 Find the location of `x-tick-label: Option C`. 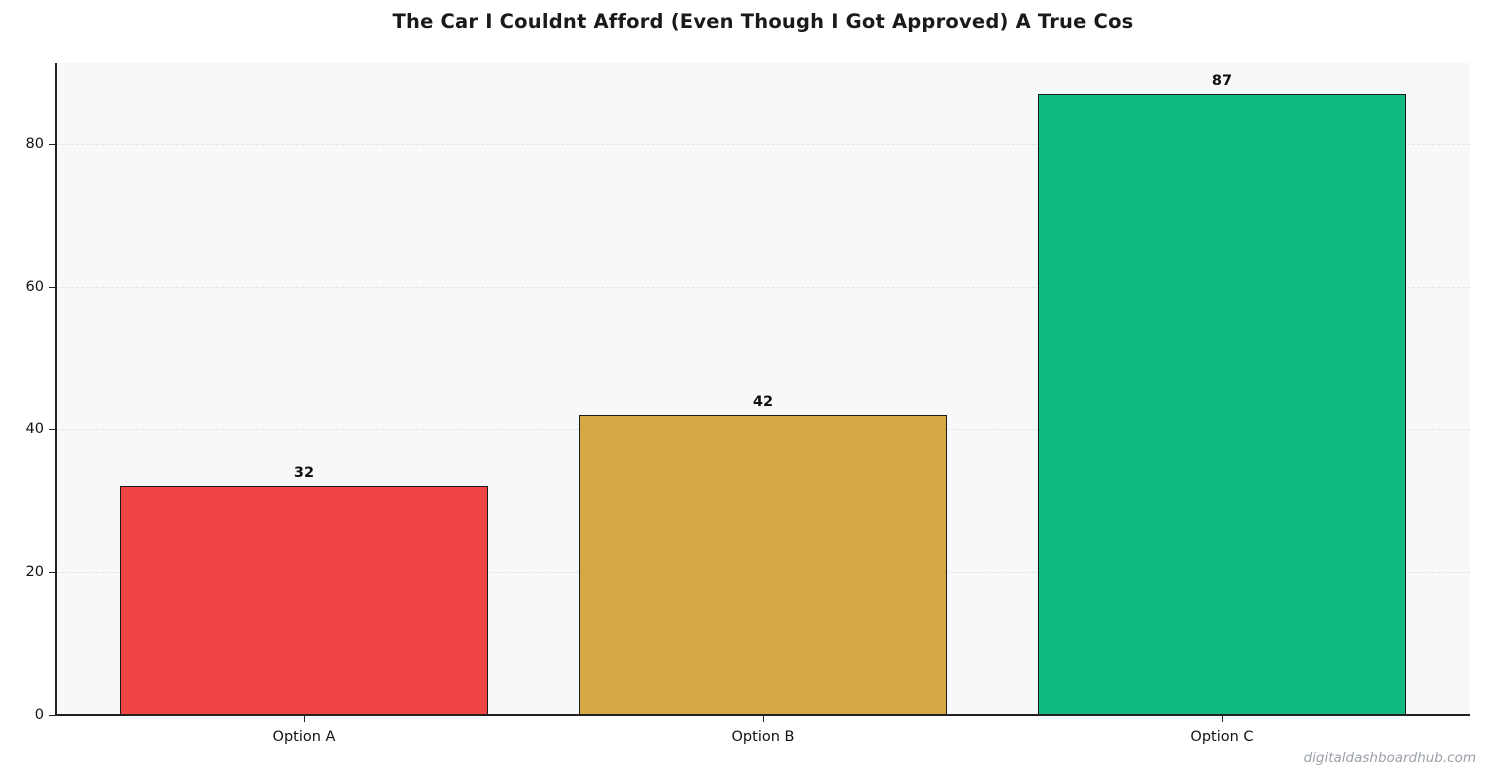

x-tick-label: Option C is located at coordinates (1222, 737).